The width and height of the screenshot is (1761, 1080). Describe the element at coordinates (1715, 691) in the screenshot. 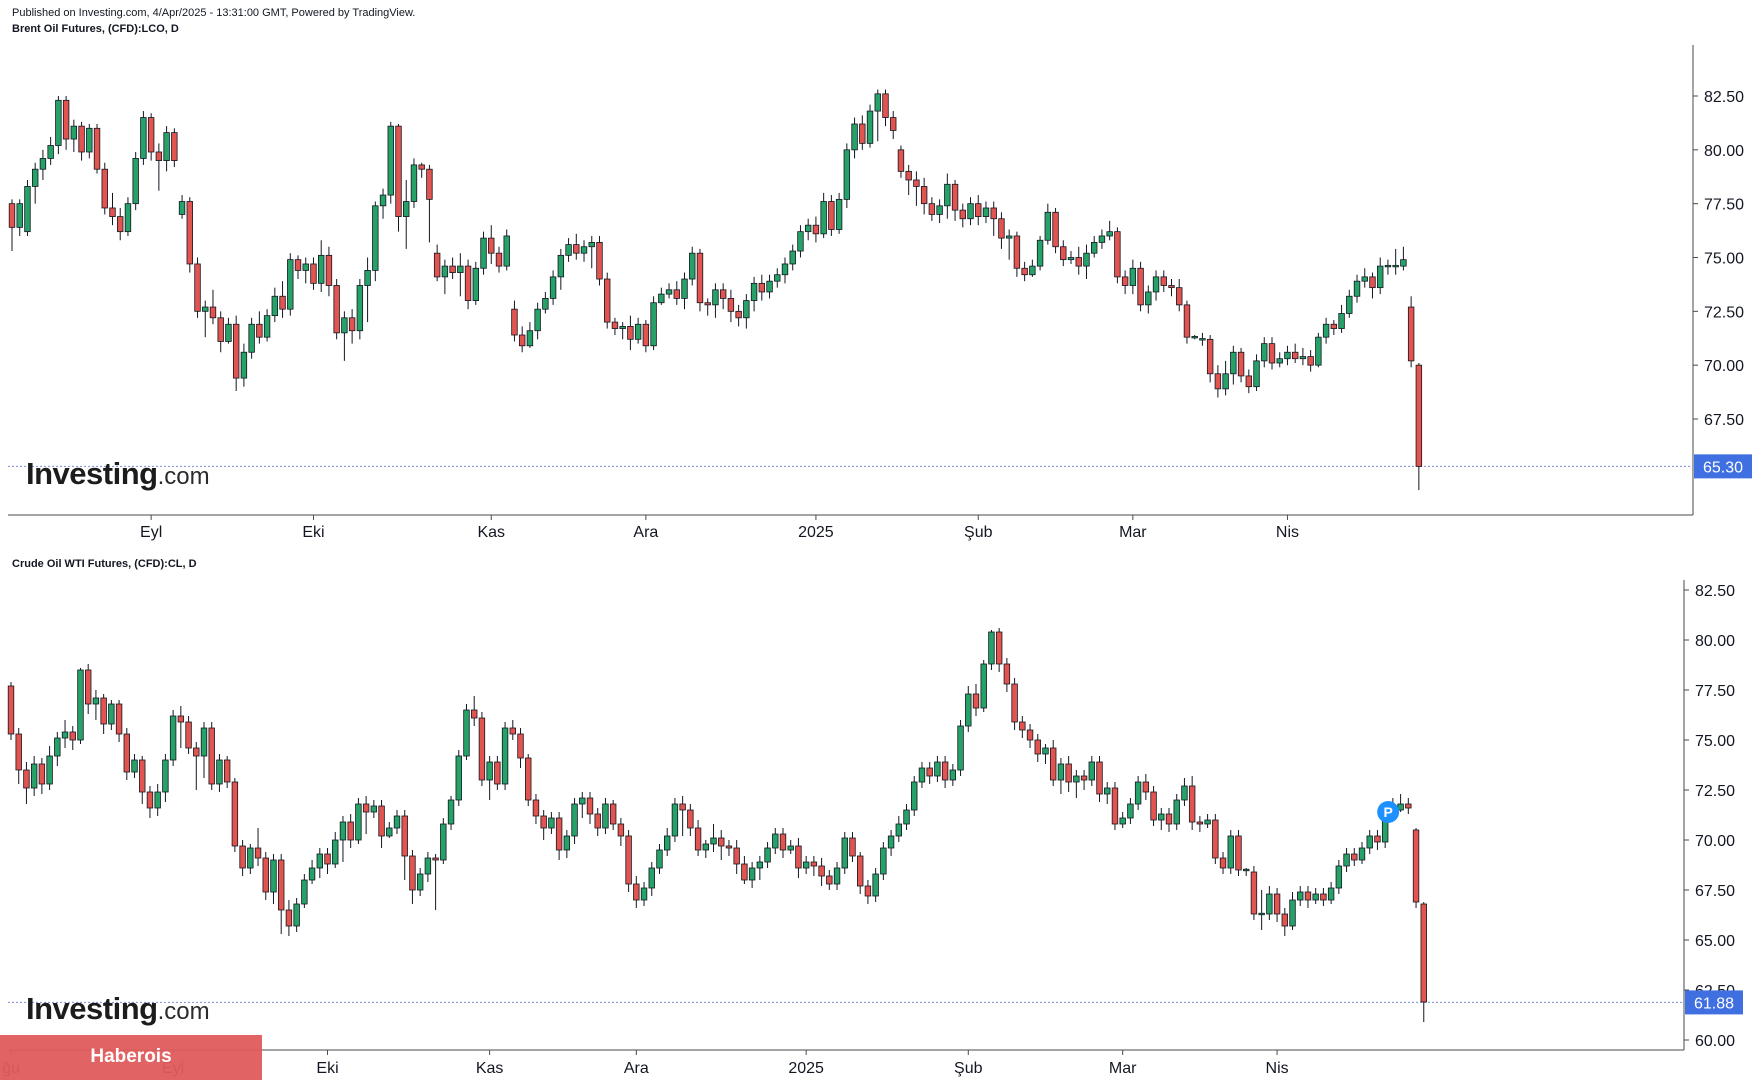

I see `y-tick-label: 77.50` at that location.